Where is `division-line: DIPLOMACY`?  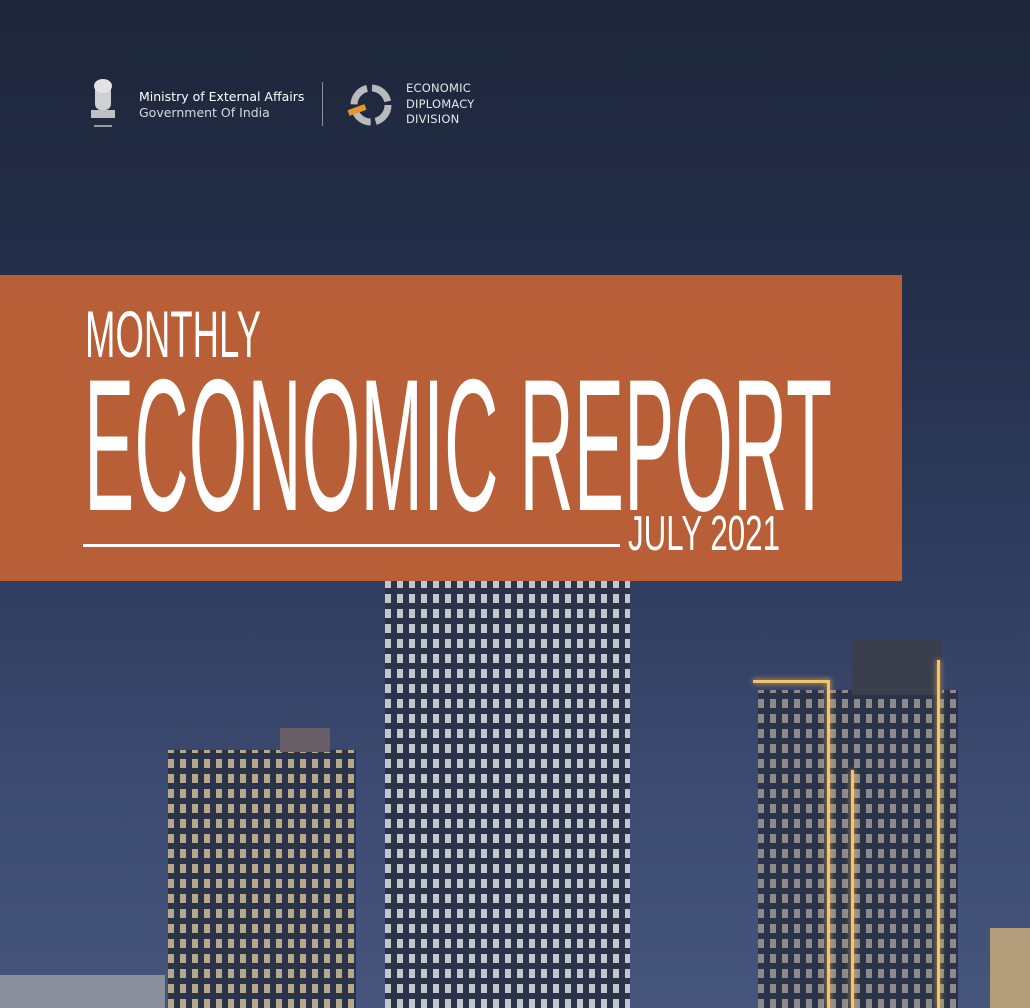 division-line: DIPLOMACY is located at coordinates (440, 103).